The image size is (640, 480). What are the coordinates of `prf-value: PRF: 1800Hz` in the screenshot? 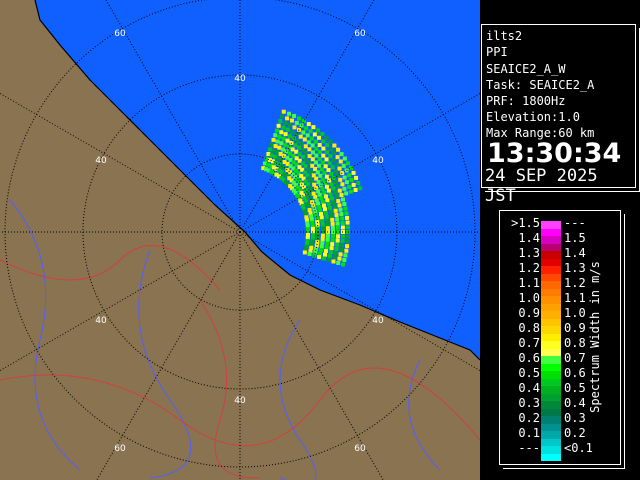 It's located at (526, 101).